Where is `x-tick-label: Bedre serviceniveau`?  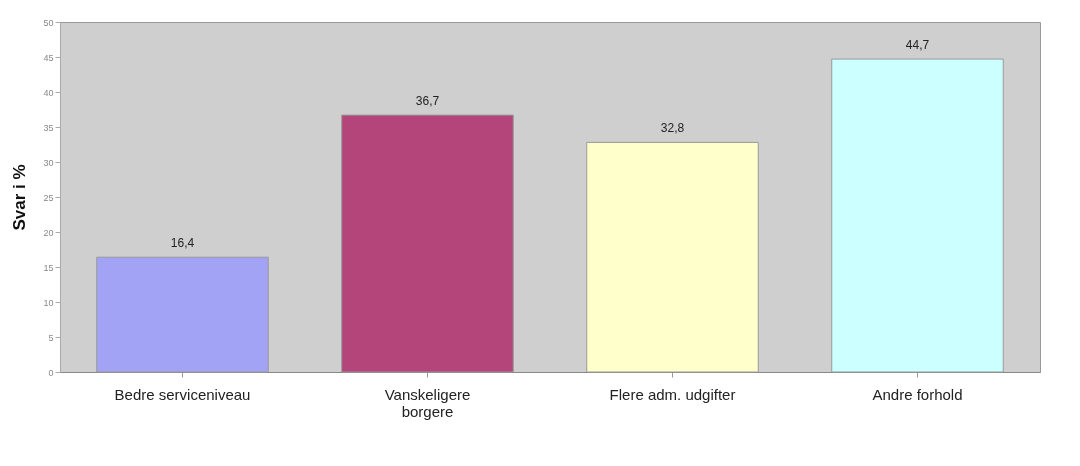
x-tick-label: Bedre serviceniveau is located at coordinates (182, 394).